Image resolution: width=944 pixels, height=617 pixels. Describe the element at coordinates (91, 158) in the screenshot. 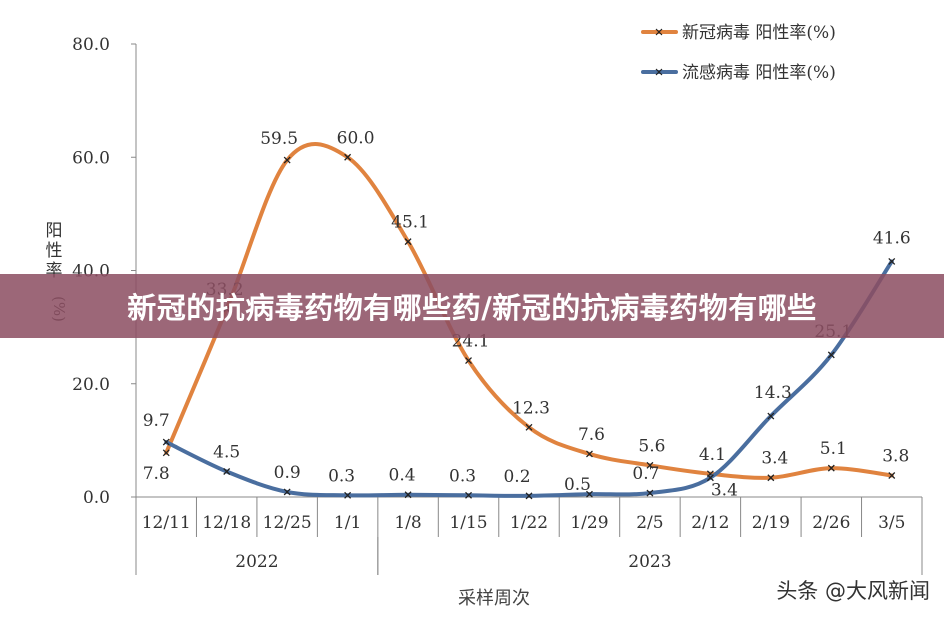

I see `y-tick-label: 60.0` at that location.